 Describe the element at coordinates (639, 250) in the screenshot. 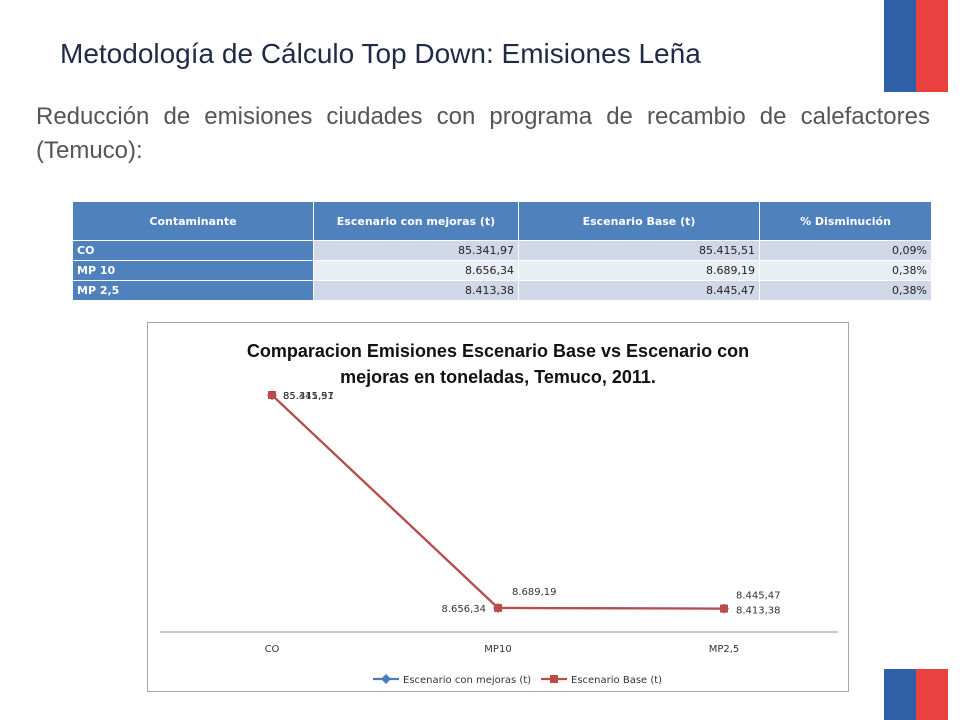

I see `table-cell-base: 85.415,51` at that location.